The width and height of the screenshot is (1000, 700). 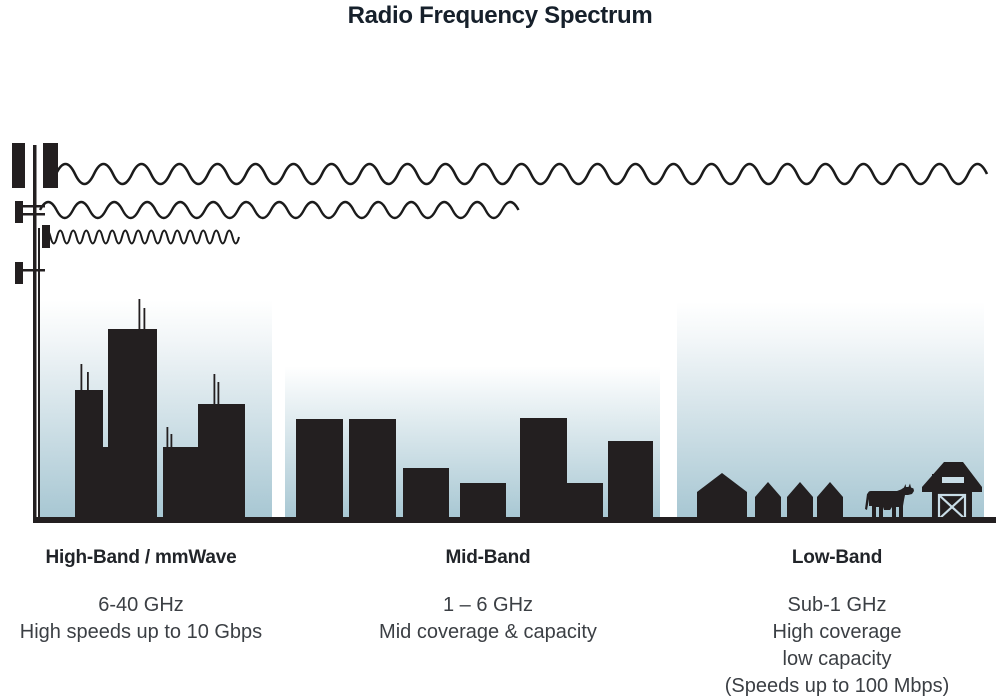 What do you see at coordinates (141, 237) in the screenshot?
I see `high-band-wave` at bounding box center [141, 237].